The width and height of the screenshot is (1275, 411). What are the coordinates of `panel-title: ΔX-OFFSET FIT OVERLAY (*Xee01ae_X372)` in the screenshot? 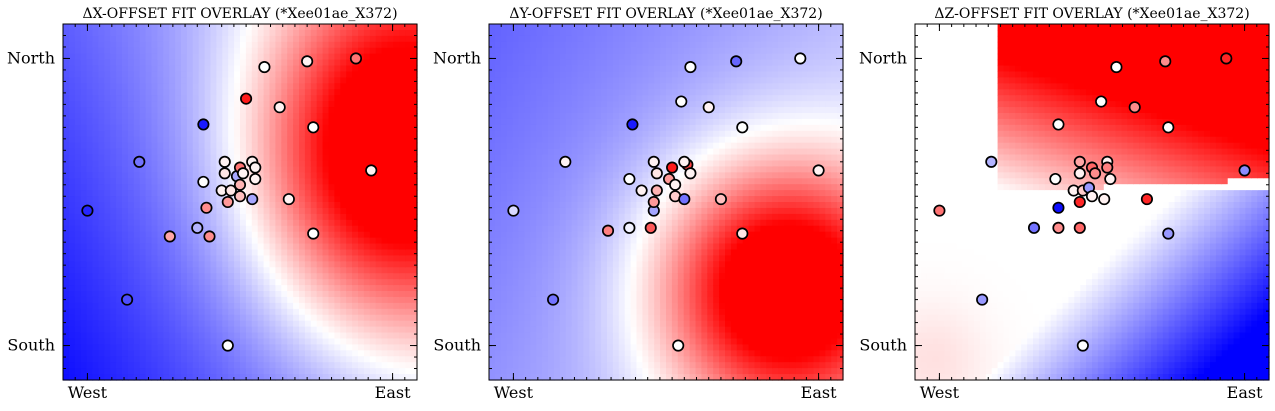 It's located at (239, 14).